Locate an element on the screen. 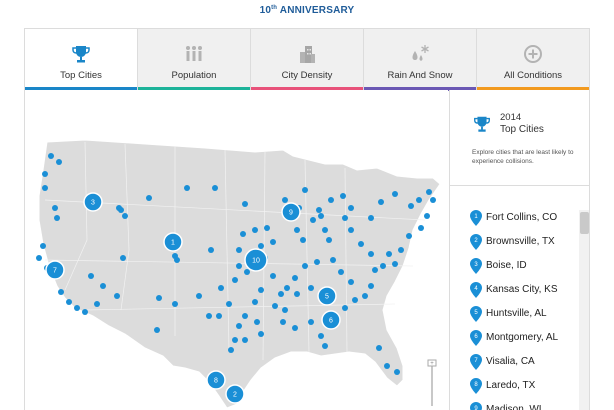 This screenshot has height=410, width=614. ranked-city-marker: 1 is located at coordinates (173, 242).